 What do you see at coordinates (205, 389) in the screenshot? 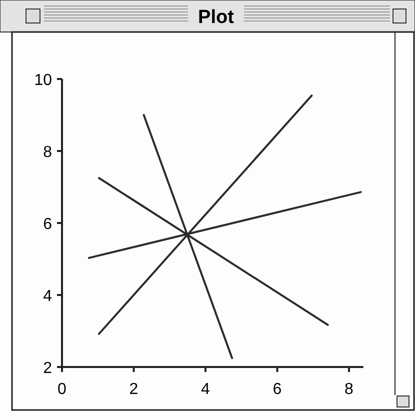
I see `x-tick-label: 4` at bounding box center [205, 389].